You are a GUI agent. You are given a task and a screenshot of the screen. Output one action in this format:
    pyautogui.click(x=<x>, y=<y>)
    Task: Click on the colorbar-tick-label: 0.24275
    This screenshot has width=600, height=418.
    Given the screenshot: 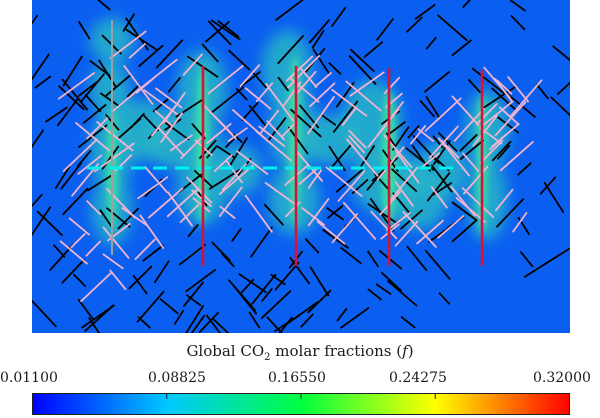 What is the action you would take?
    pyautogui.click(x=418, y=378)
    